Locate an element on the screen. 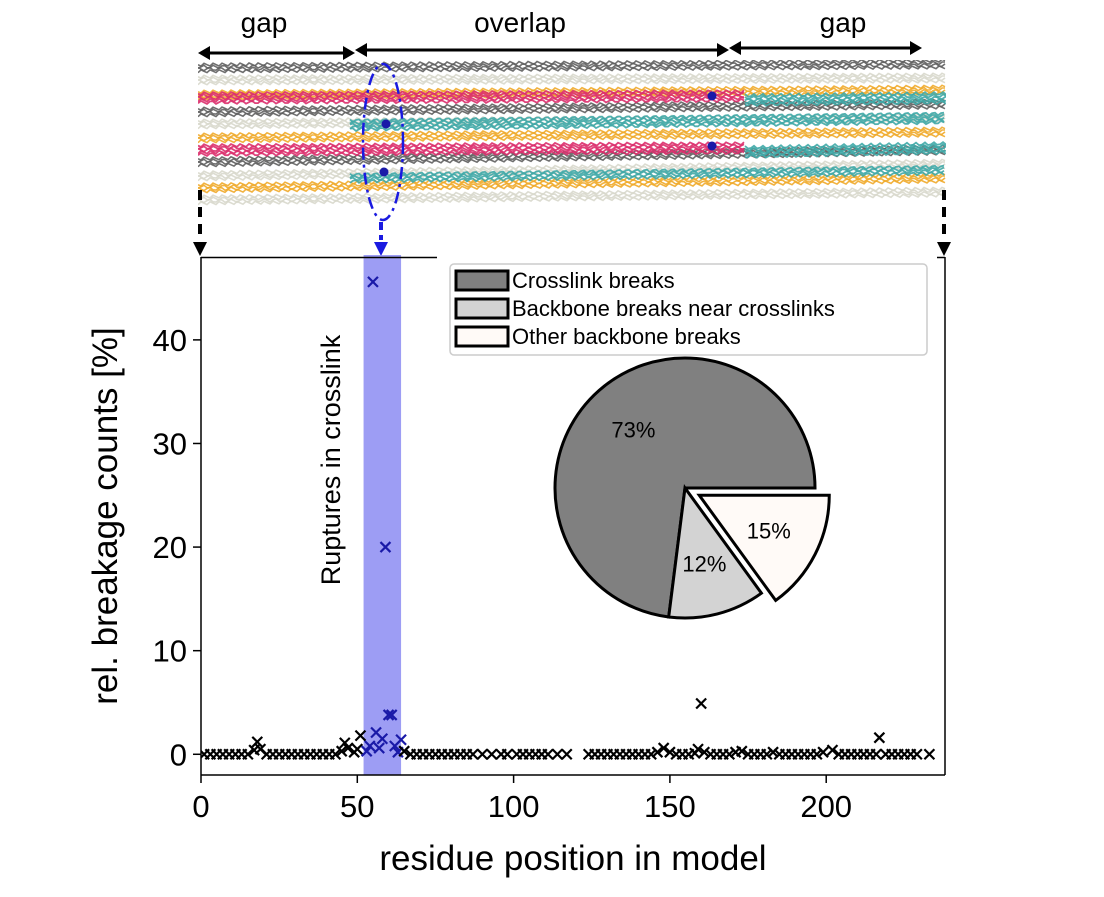 This screenshot has width=1104, height=897. y-tick-label: 20 is located at coordinates (170, 547).